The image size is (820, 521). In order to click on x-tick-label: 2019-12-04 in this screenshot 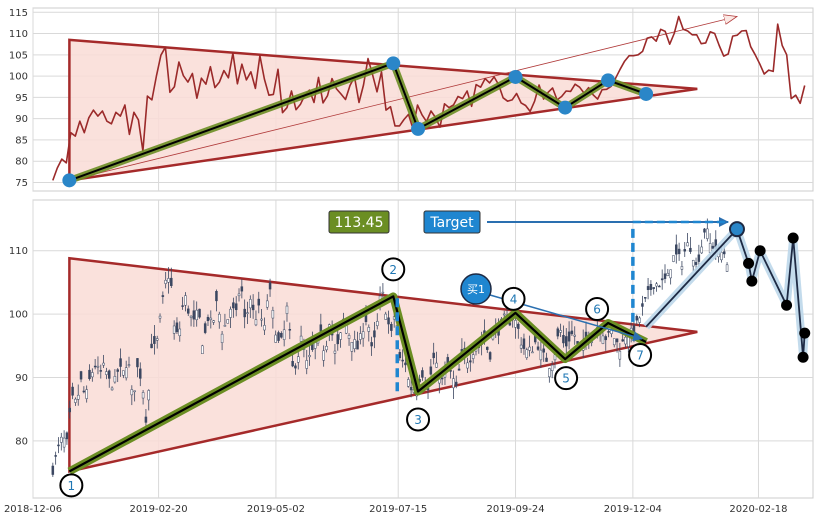, I will do `click(633, 509)`.